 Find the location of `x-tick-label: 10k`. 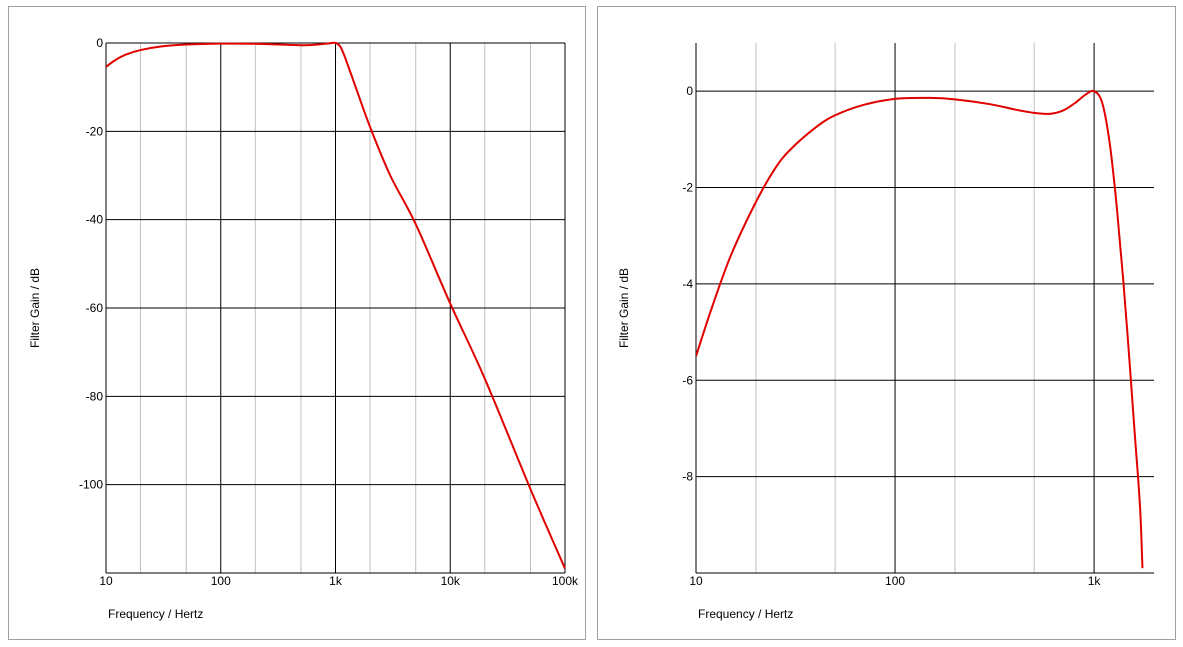

x-tick-label: 10k is located at coordinates (451, 581).